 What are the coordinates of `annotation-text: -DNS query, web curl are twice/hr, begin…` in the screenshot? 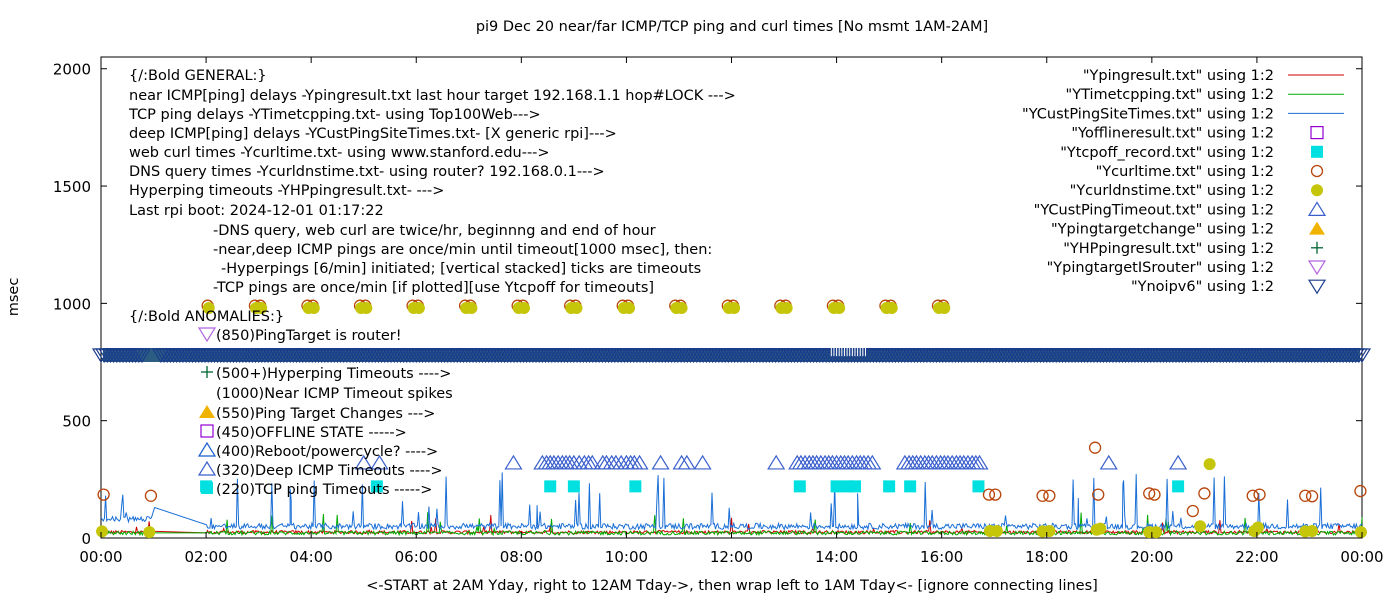 It's located at (434, 231).